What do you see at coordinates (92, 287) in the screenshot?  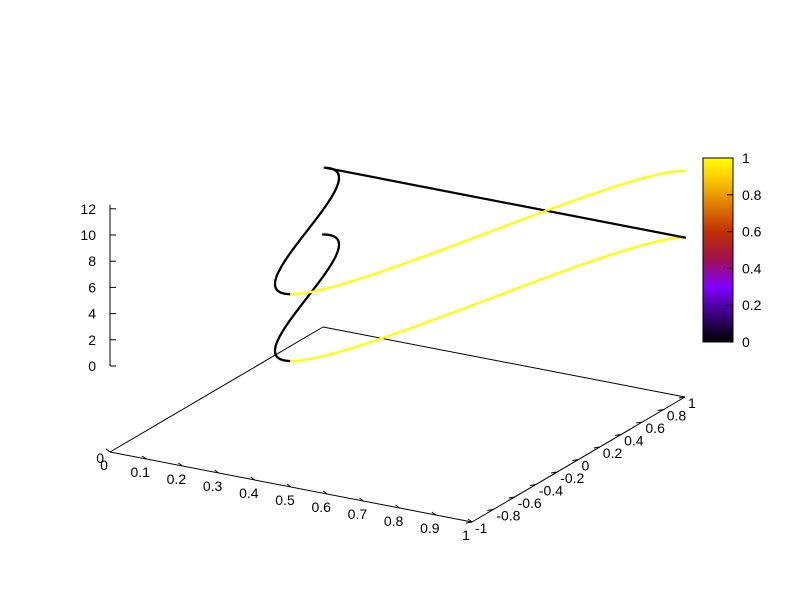 I see `z-tick-label: 6` at bounding box center [92, 287].